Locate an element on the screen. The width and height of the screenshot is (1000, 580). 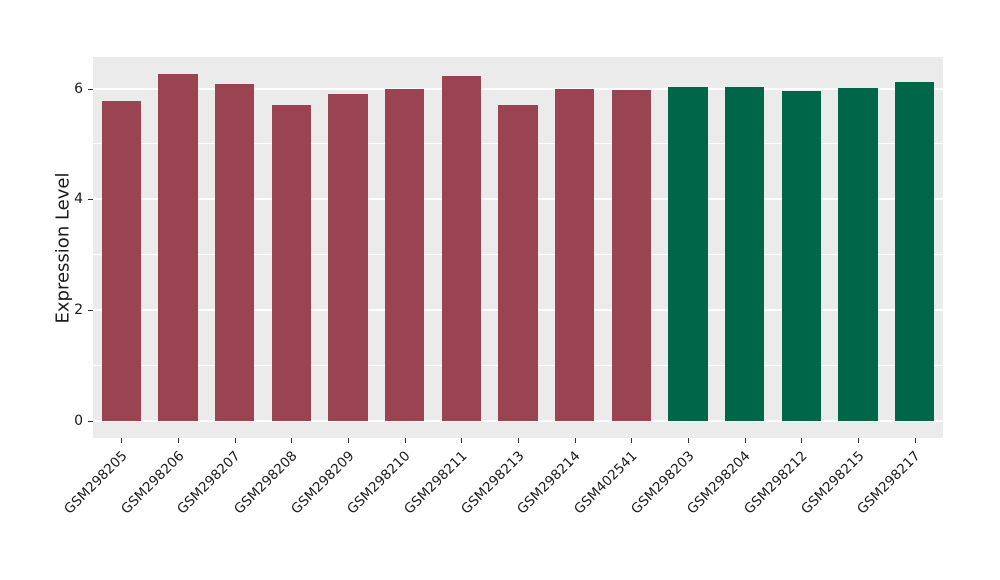
bar-GSM298213 is located at coordinates (518, 263).